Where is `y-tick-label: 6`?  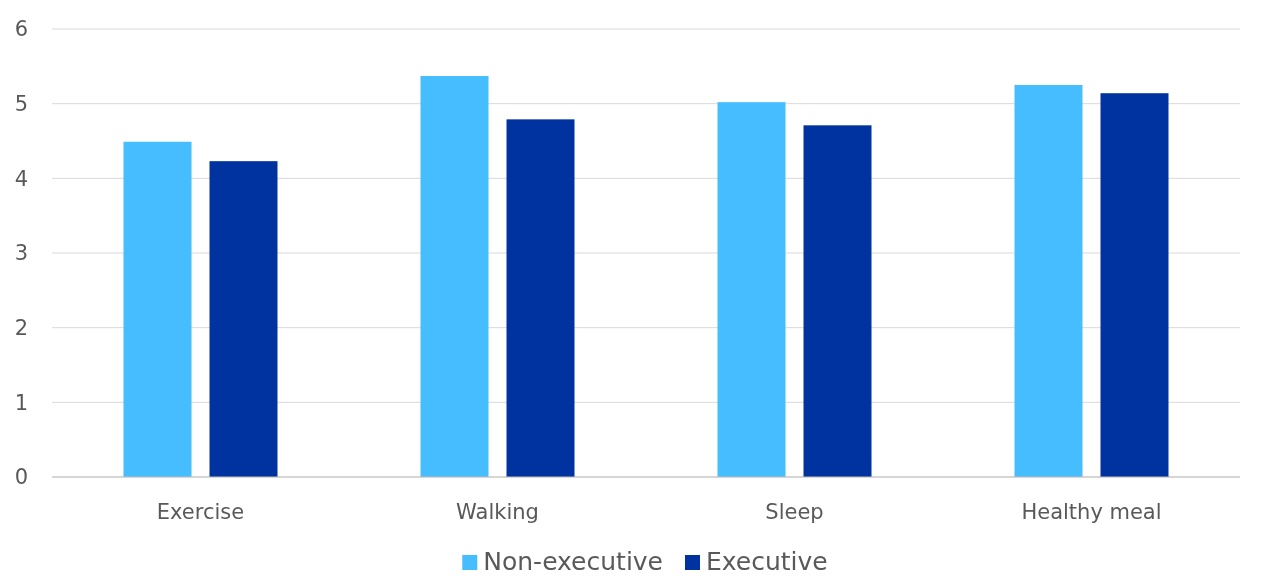 y-tick-label: 6 is located at coordinates (21, 29).